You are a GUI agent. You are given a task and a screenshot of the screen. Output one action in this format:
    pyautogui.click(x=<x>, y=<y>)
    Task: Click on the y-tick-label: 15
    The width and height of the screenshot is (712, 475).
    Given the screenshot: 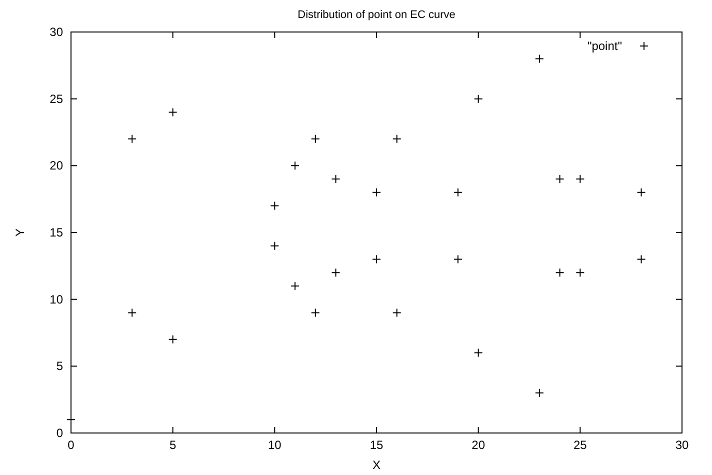 What is the action you would take?
    pyautogui.click(x=57, y=233)
    